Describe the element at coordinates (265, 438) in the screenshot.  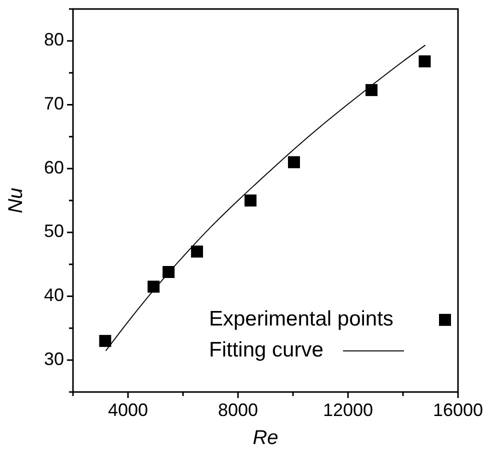
I see `x-axis-title: Re` at that location.